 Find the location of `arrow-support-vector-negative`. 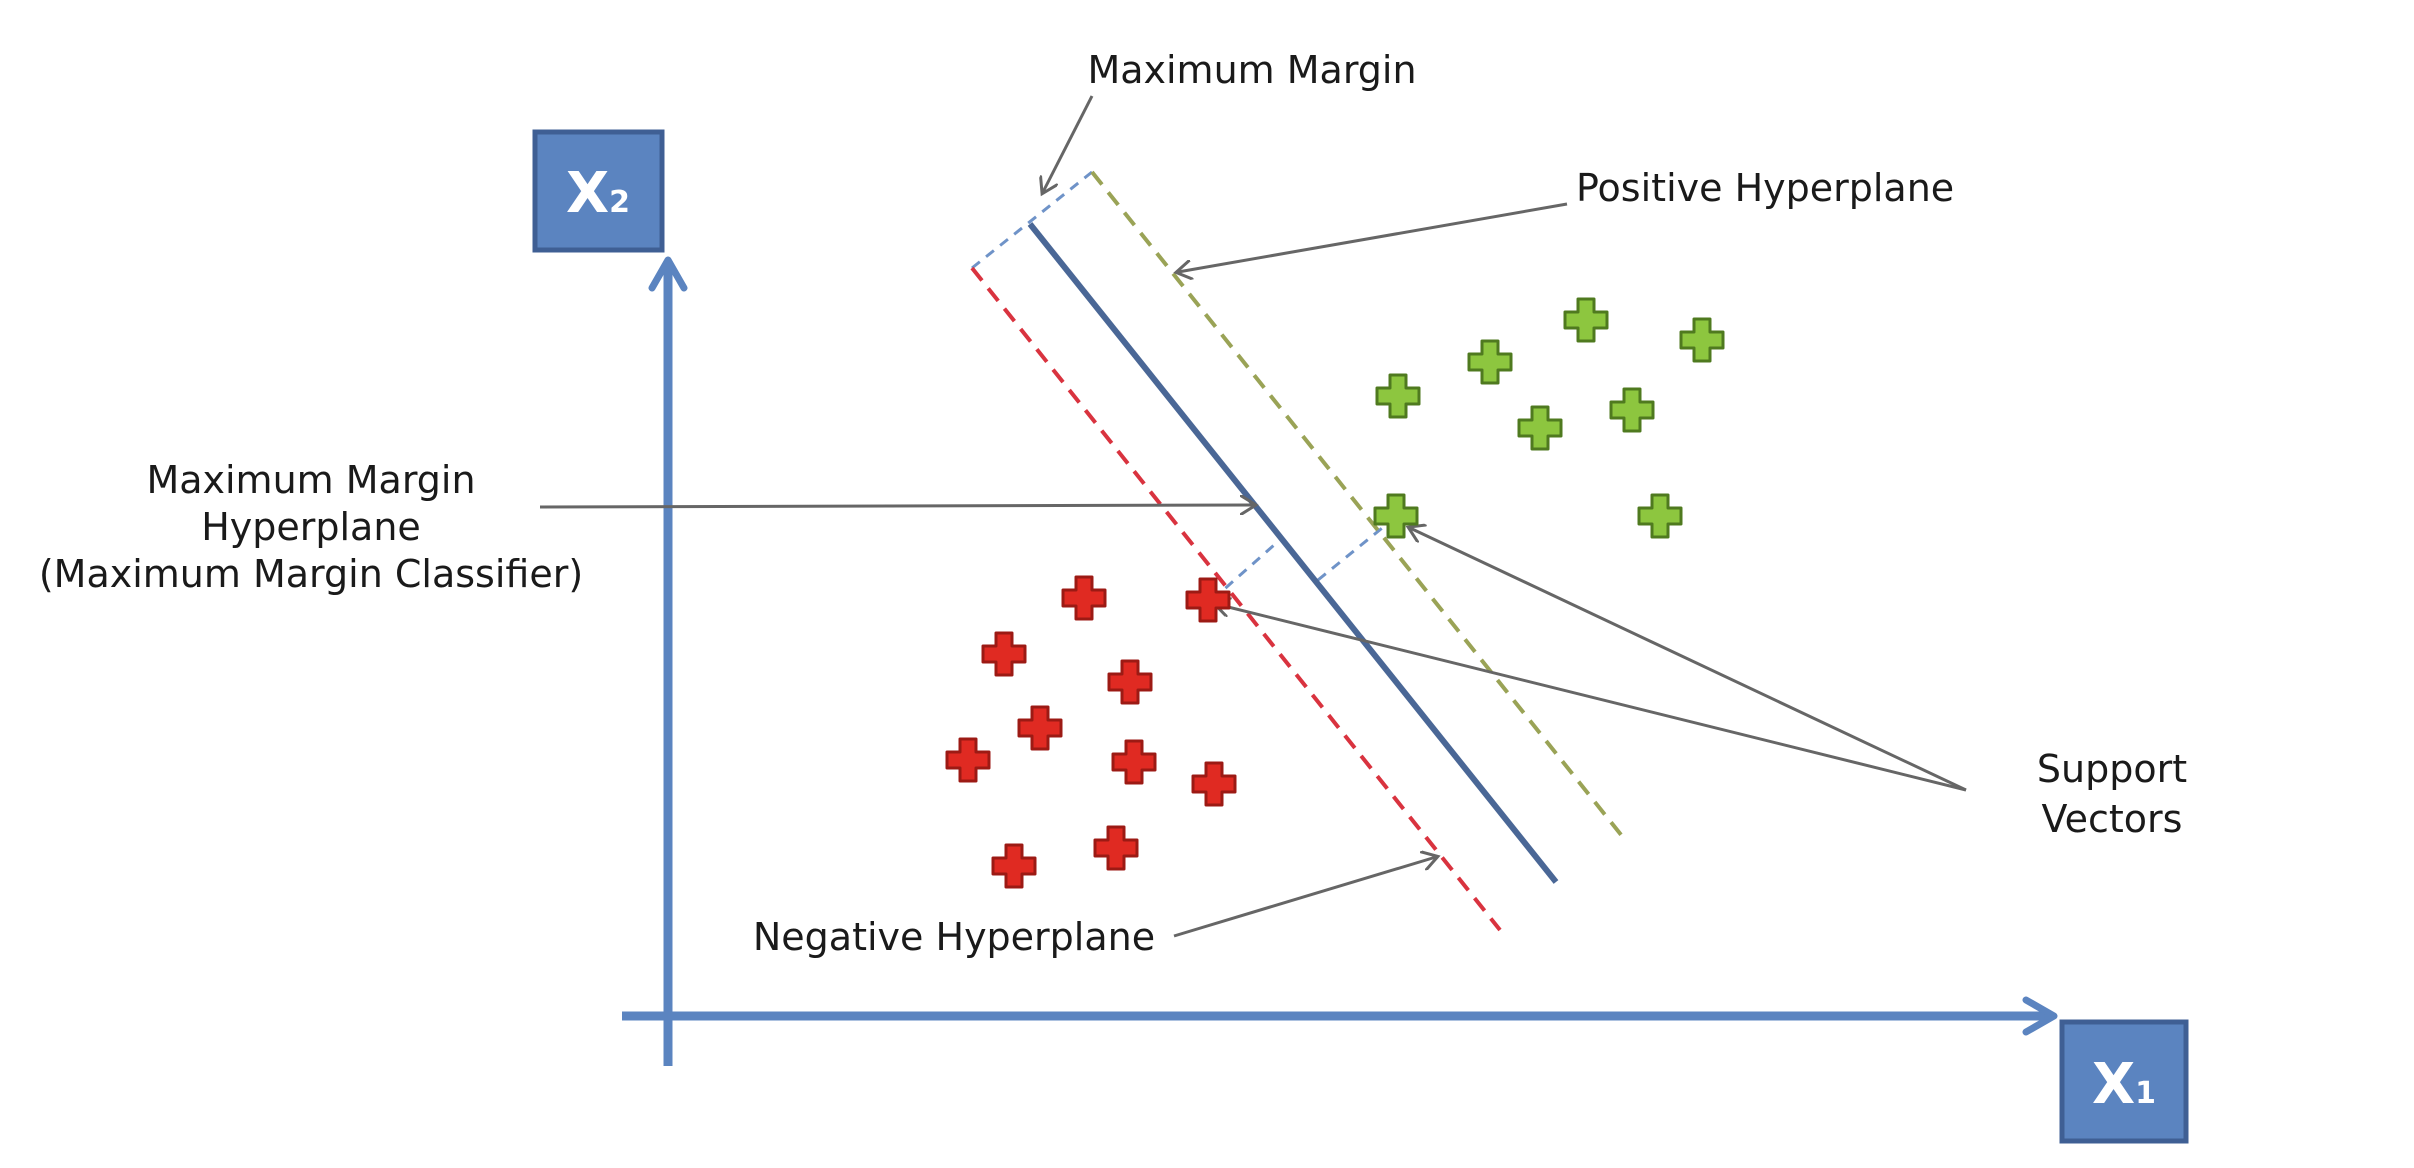

arrow-support-vector-negative is located at coordinates (1591, 698).